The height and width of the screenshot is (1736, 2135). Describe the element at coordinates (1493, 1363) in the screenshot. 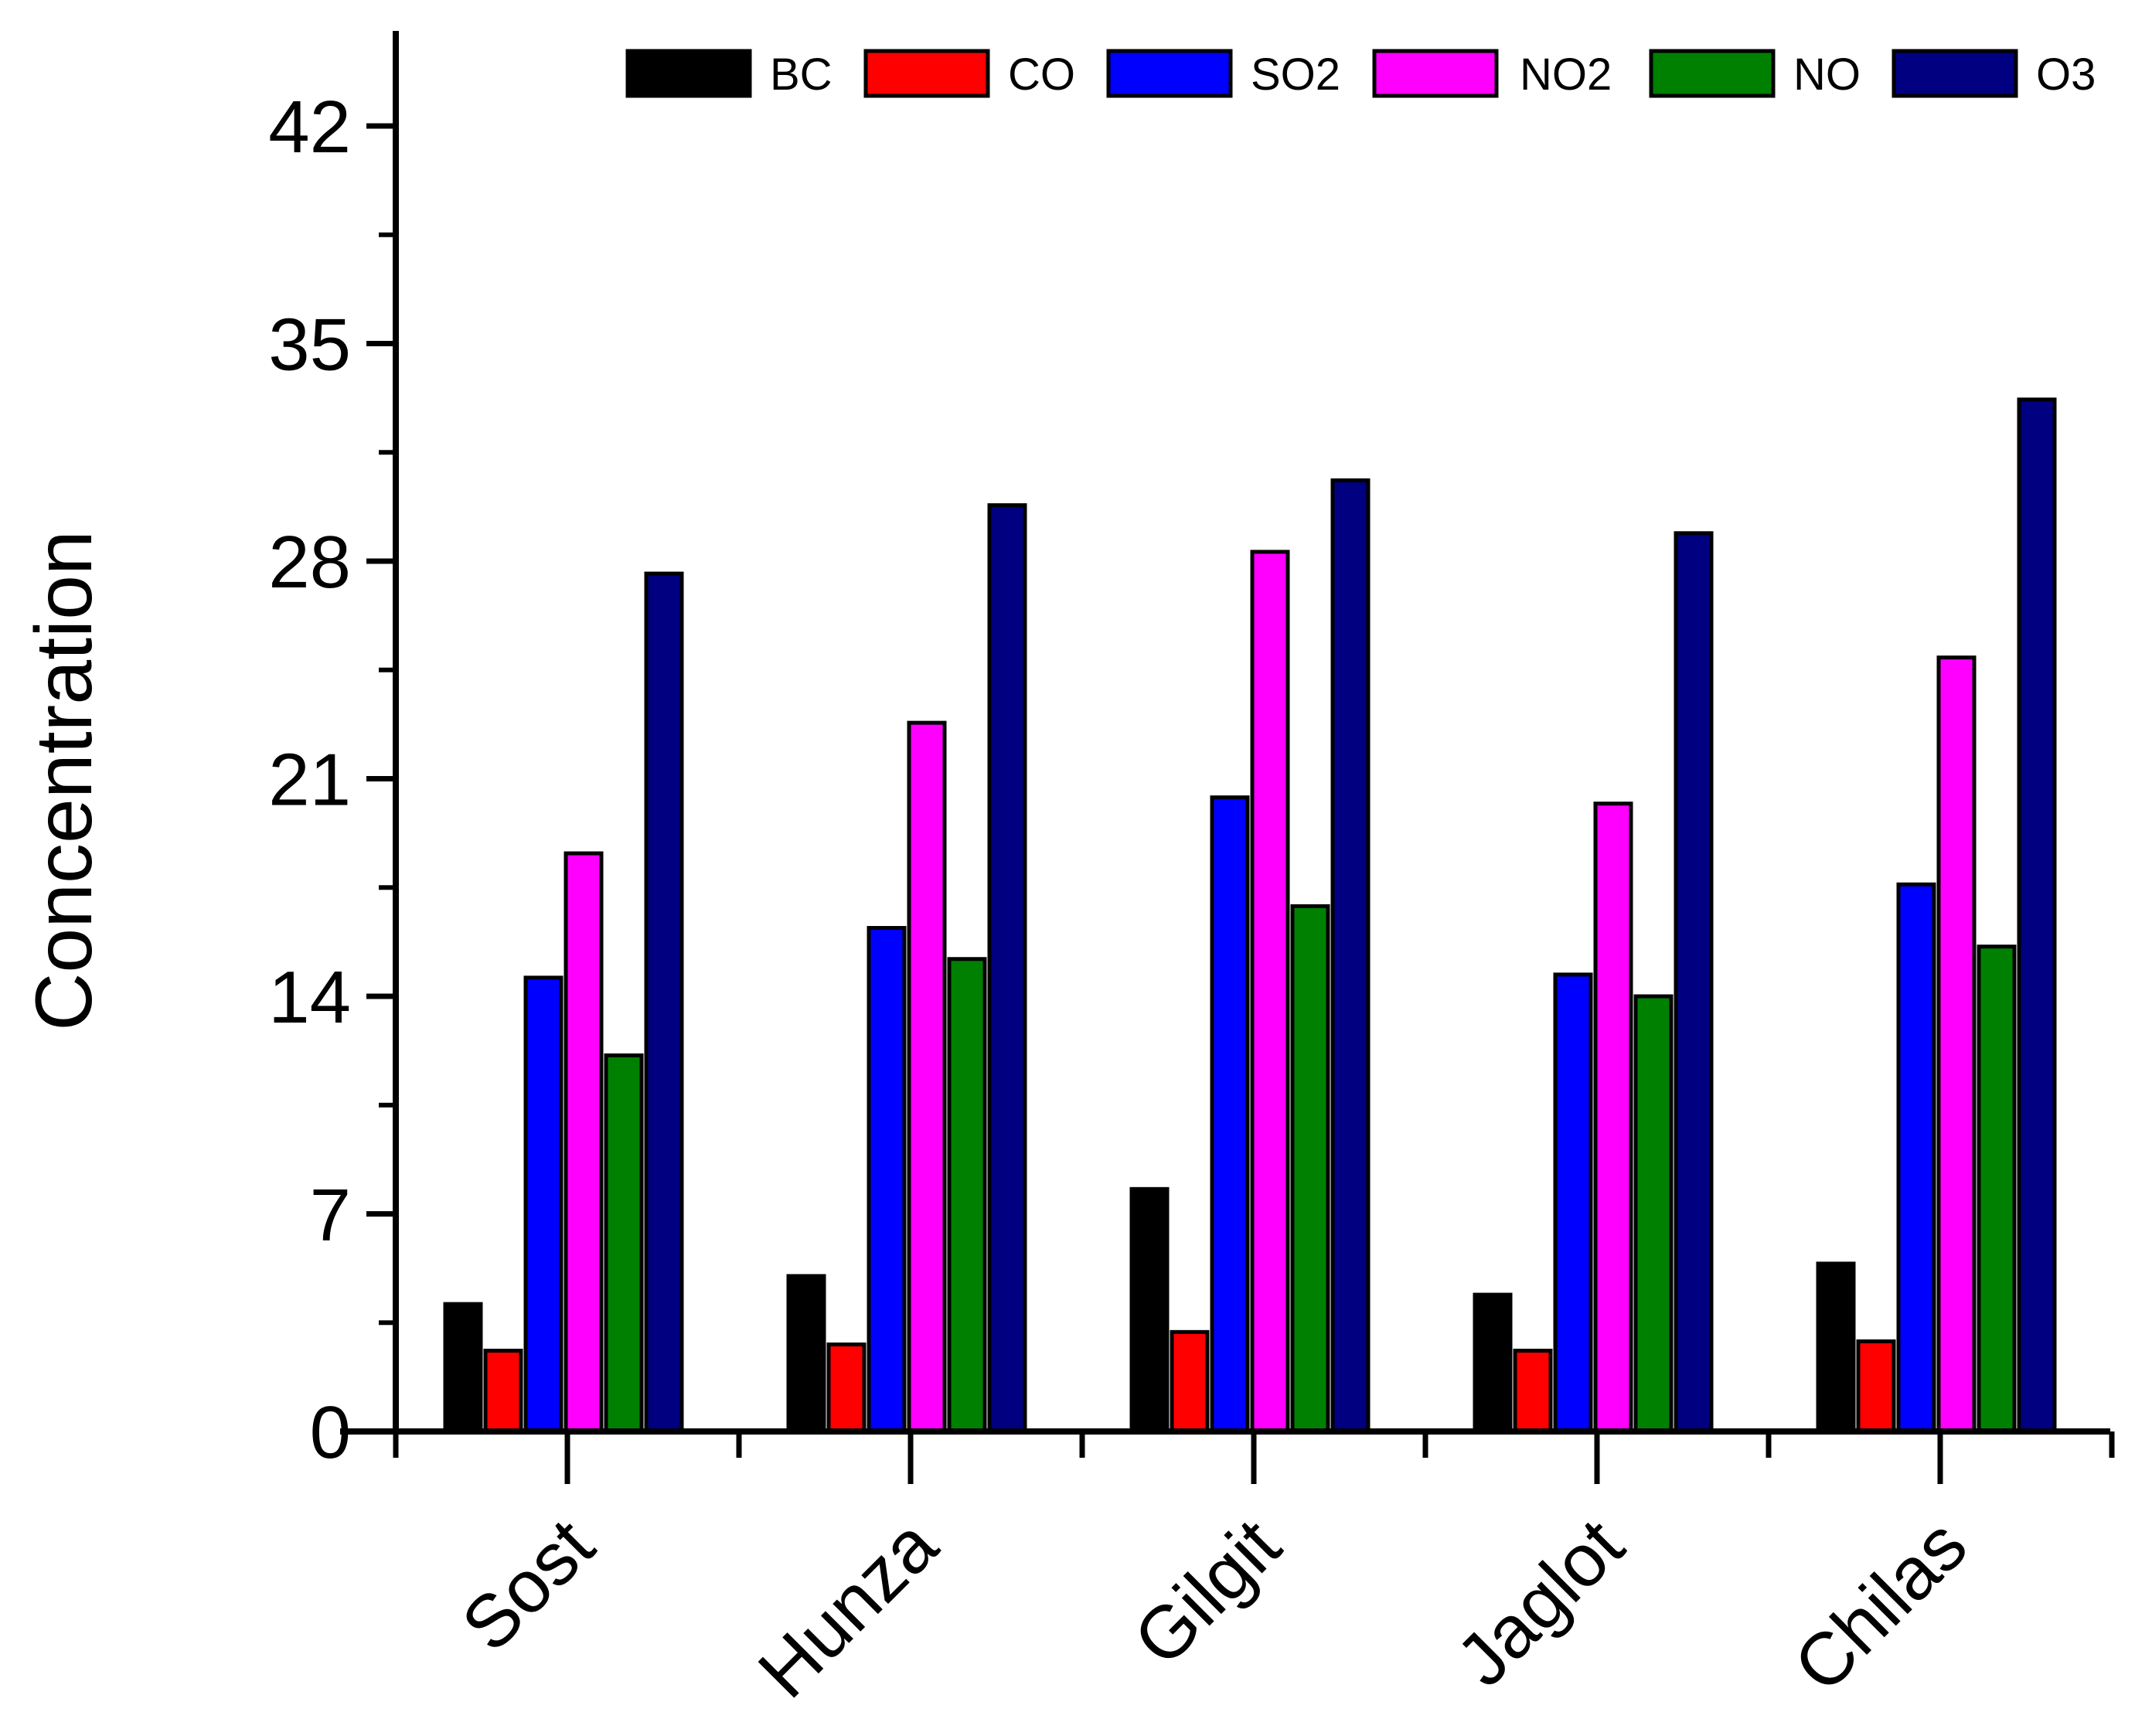

I see `bar-bc-jaglot` at that location.